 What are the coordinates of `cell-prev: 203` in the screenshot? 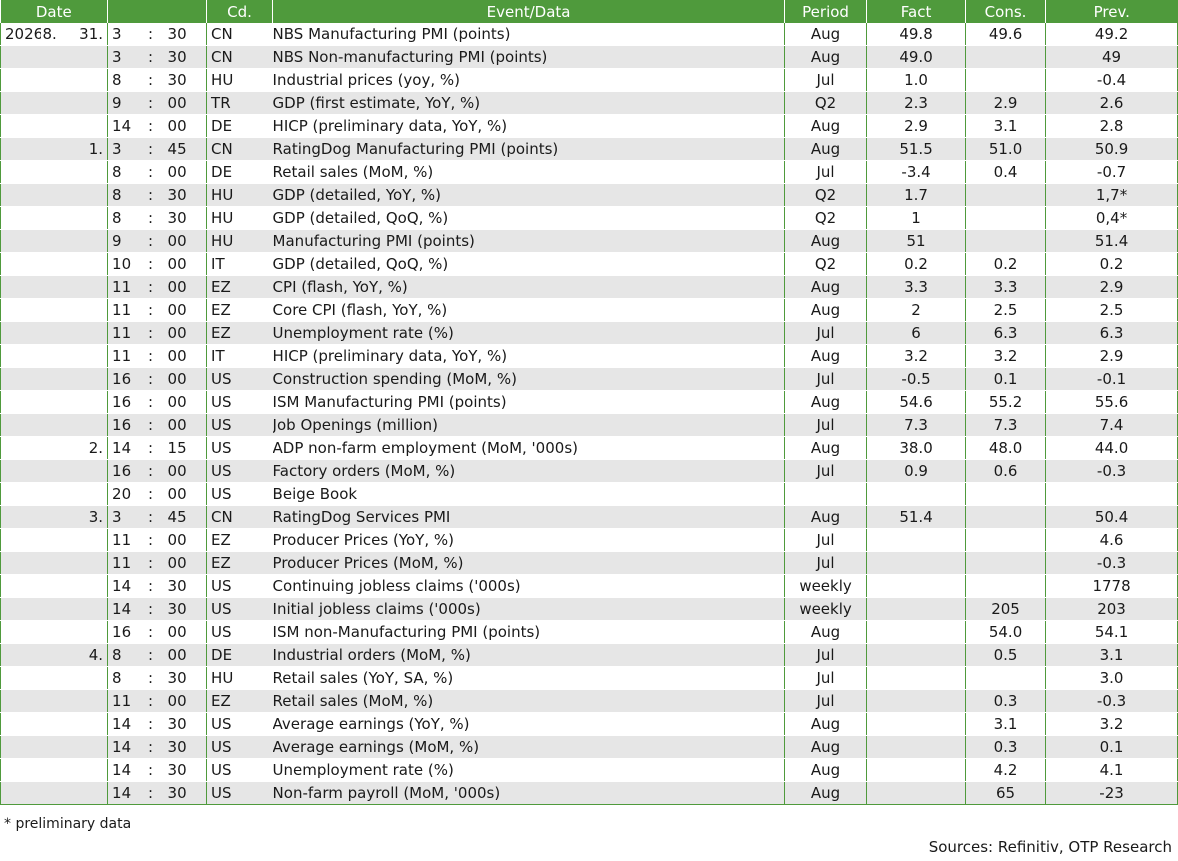 It's located at (1111, 609).